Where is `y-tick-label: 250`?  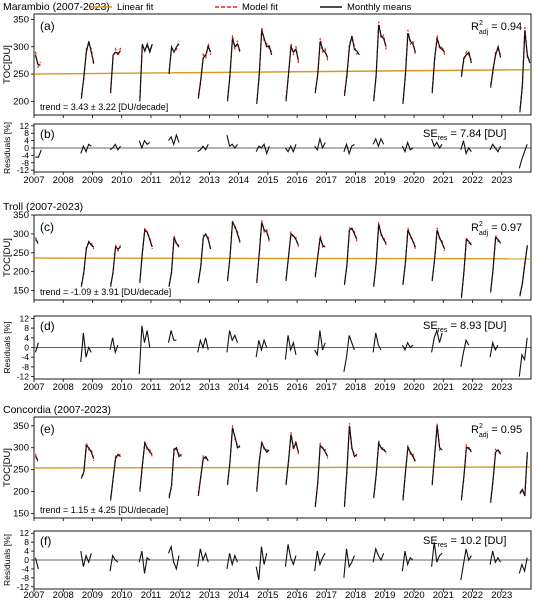 y-tick-label: 250 is located at coordinates (21, 253).